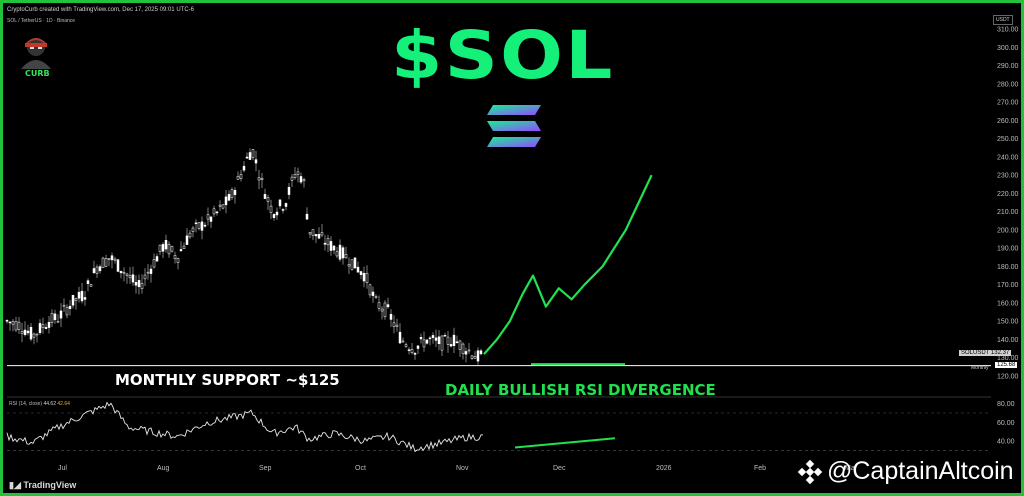  What do you see at coordinates (16, 485) in the screenshot?
I see `tradingview-icon: ▮◢` at bounding box center [16, 485].